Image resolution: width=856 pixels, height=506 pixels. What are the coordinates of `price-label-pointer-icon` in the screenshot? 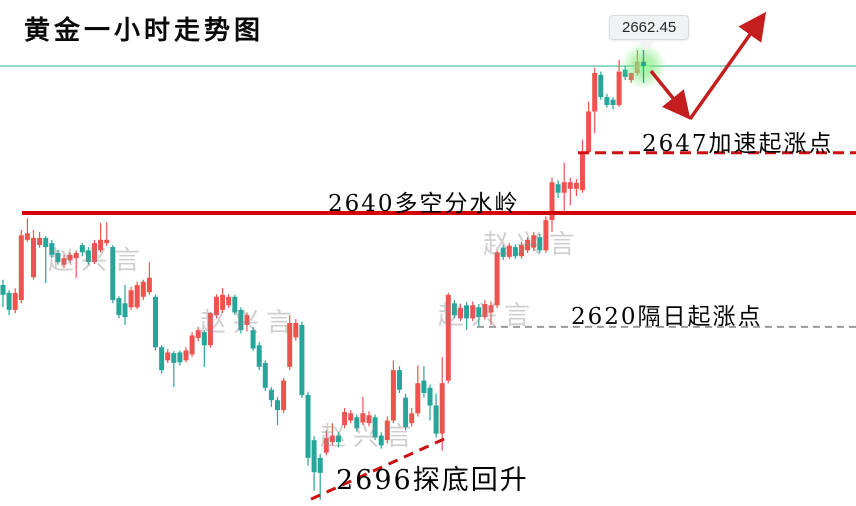 It's located at (646, 45).